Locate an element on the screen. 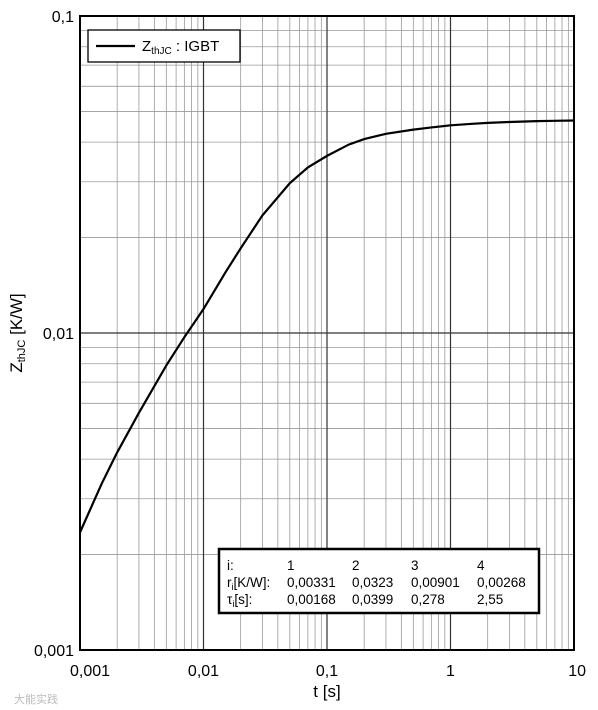 The width and height of the screenshot is (598, 710). table-row-label: ri[K/W]: is located at coordinates (248, 583).